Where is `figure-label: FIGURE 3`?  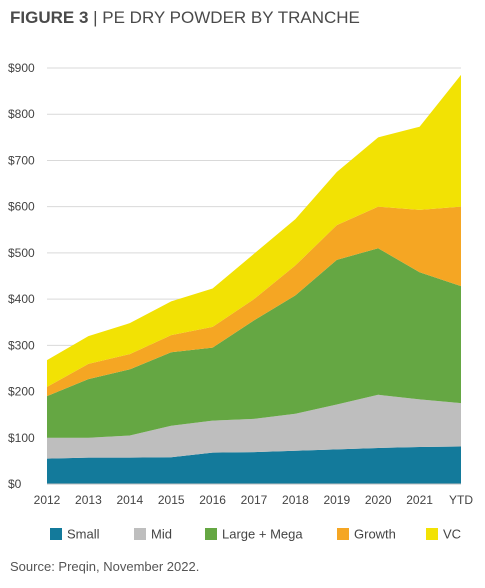
figure-label: FIGURE 3 is located at coordinates (49, 17).